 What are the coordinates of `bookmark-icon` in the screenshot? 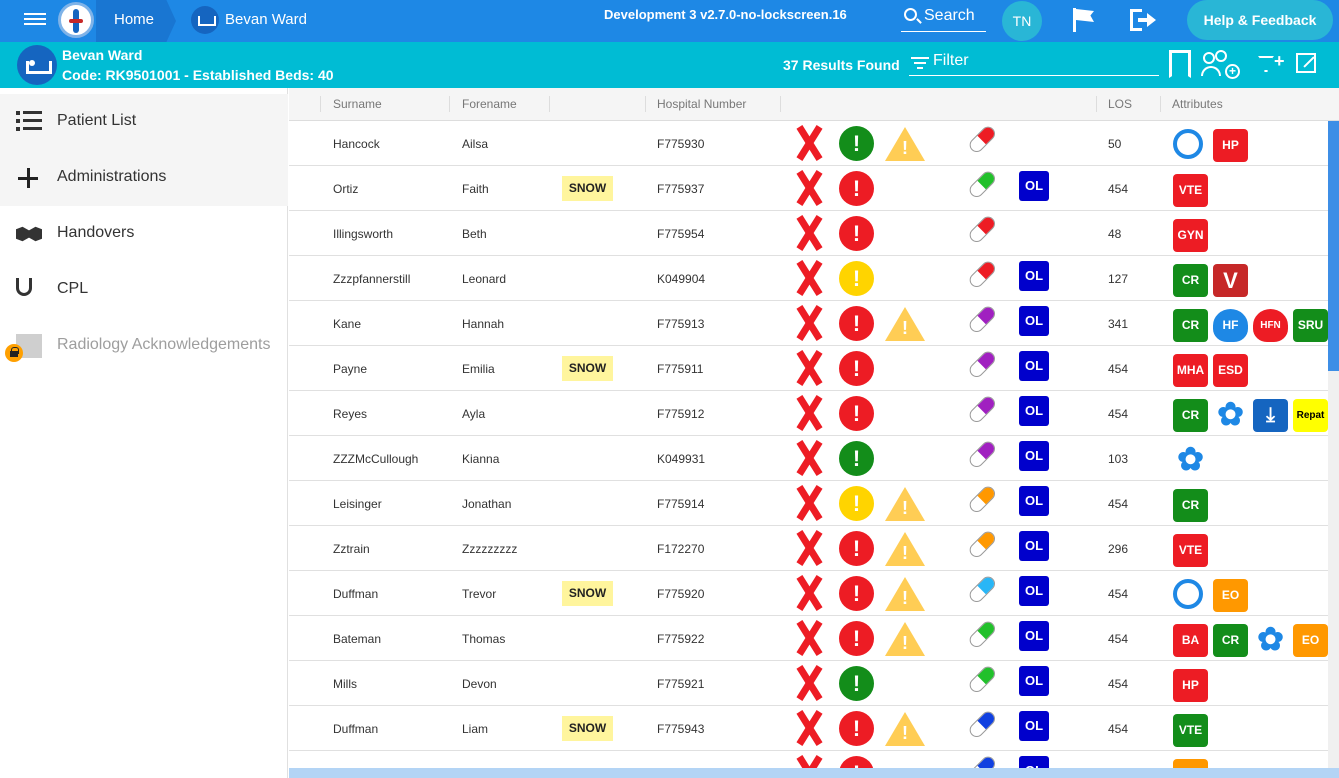 It's located at (1180, 64).